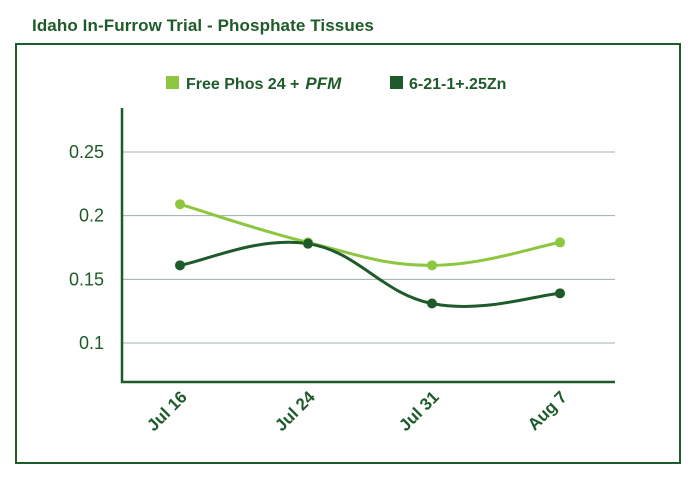 The height and width of the screenshot is (490, 700). I want to click on x-tick-label: Jul 16, so click(167, 411).